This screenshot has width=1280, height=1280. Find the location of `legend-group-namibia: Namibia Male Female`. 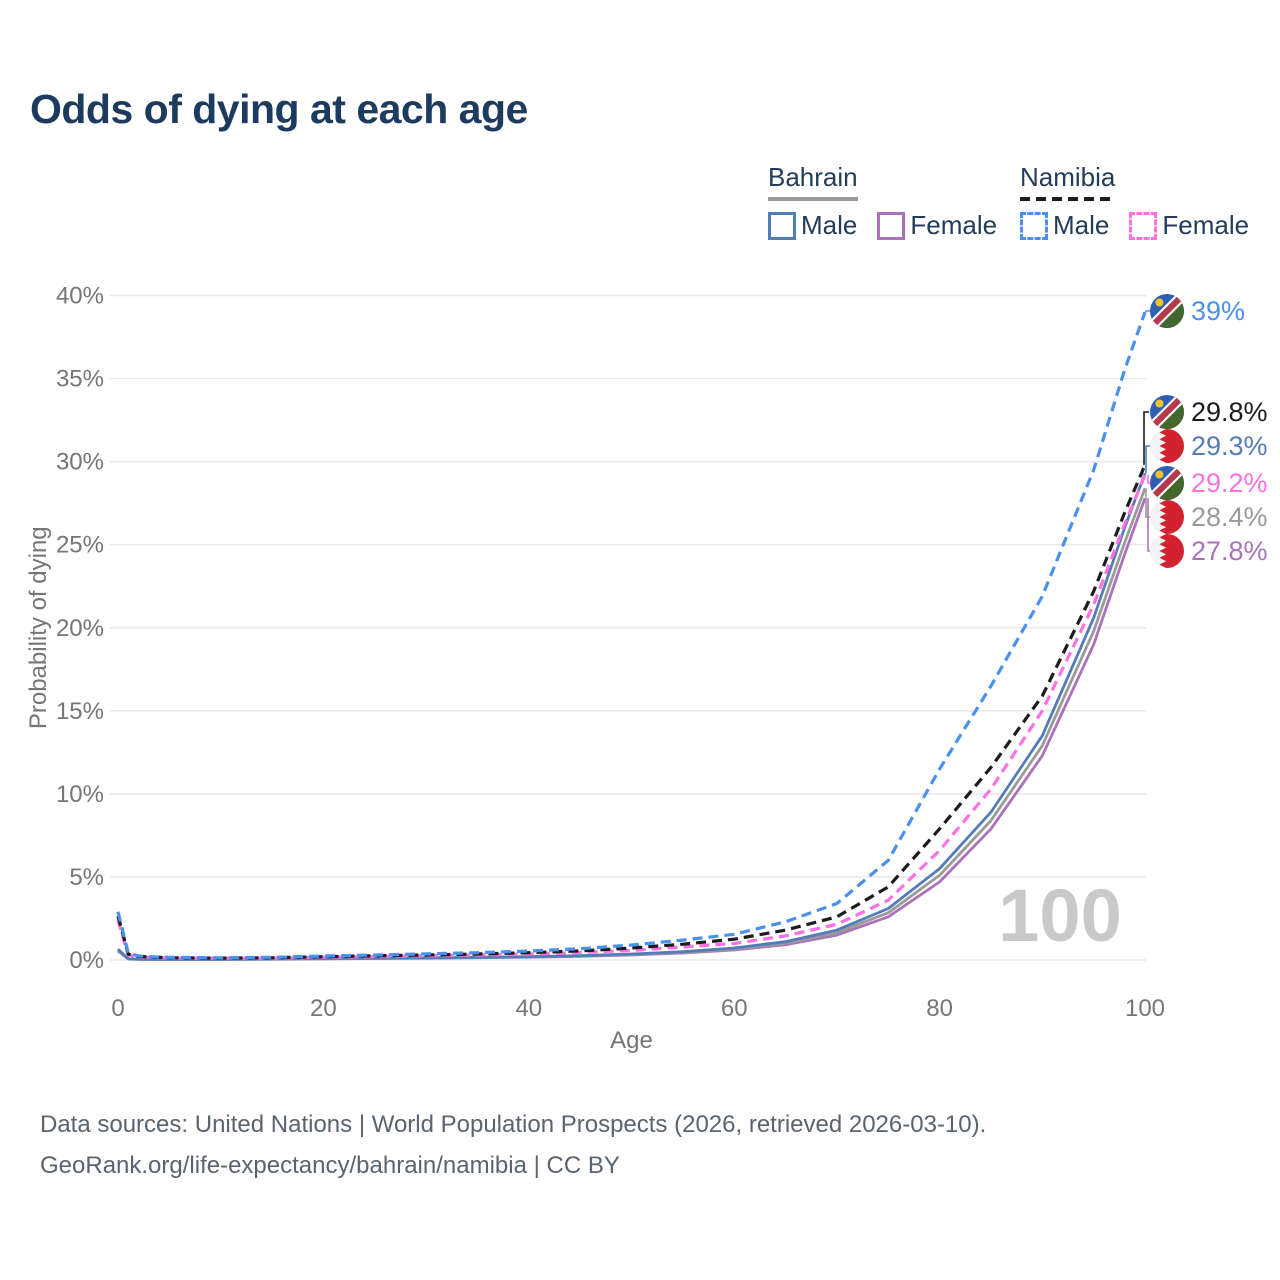

legend-group-namibia: Namibia Male Female is located at coordinates (1134, 201).